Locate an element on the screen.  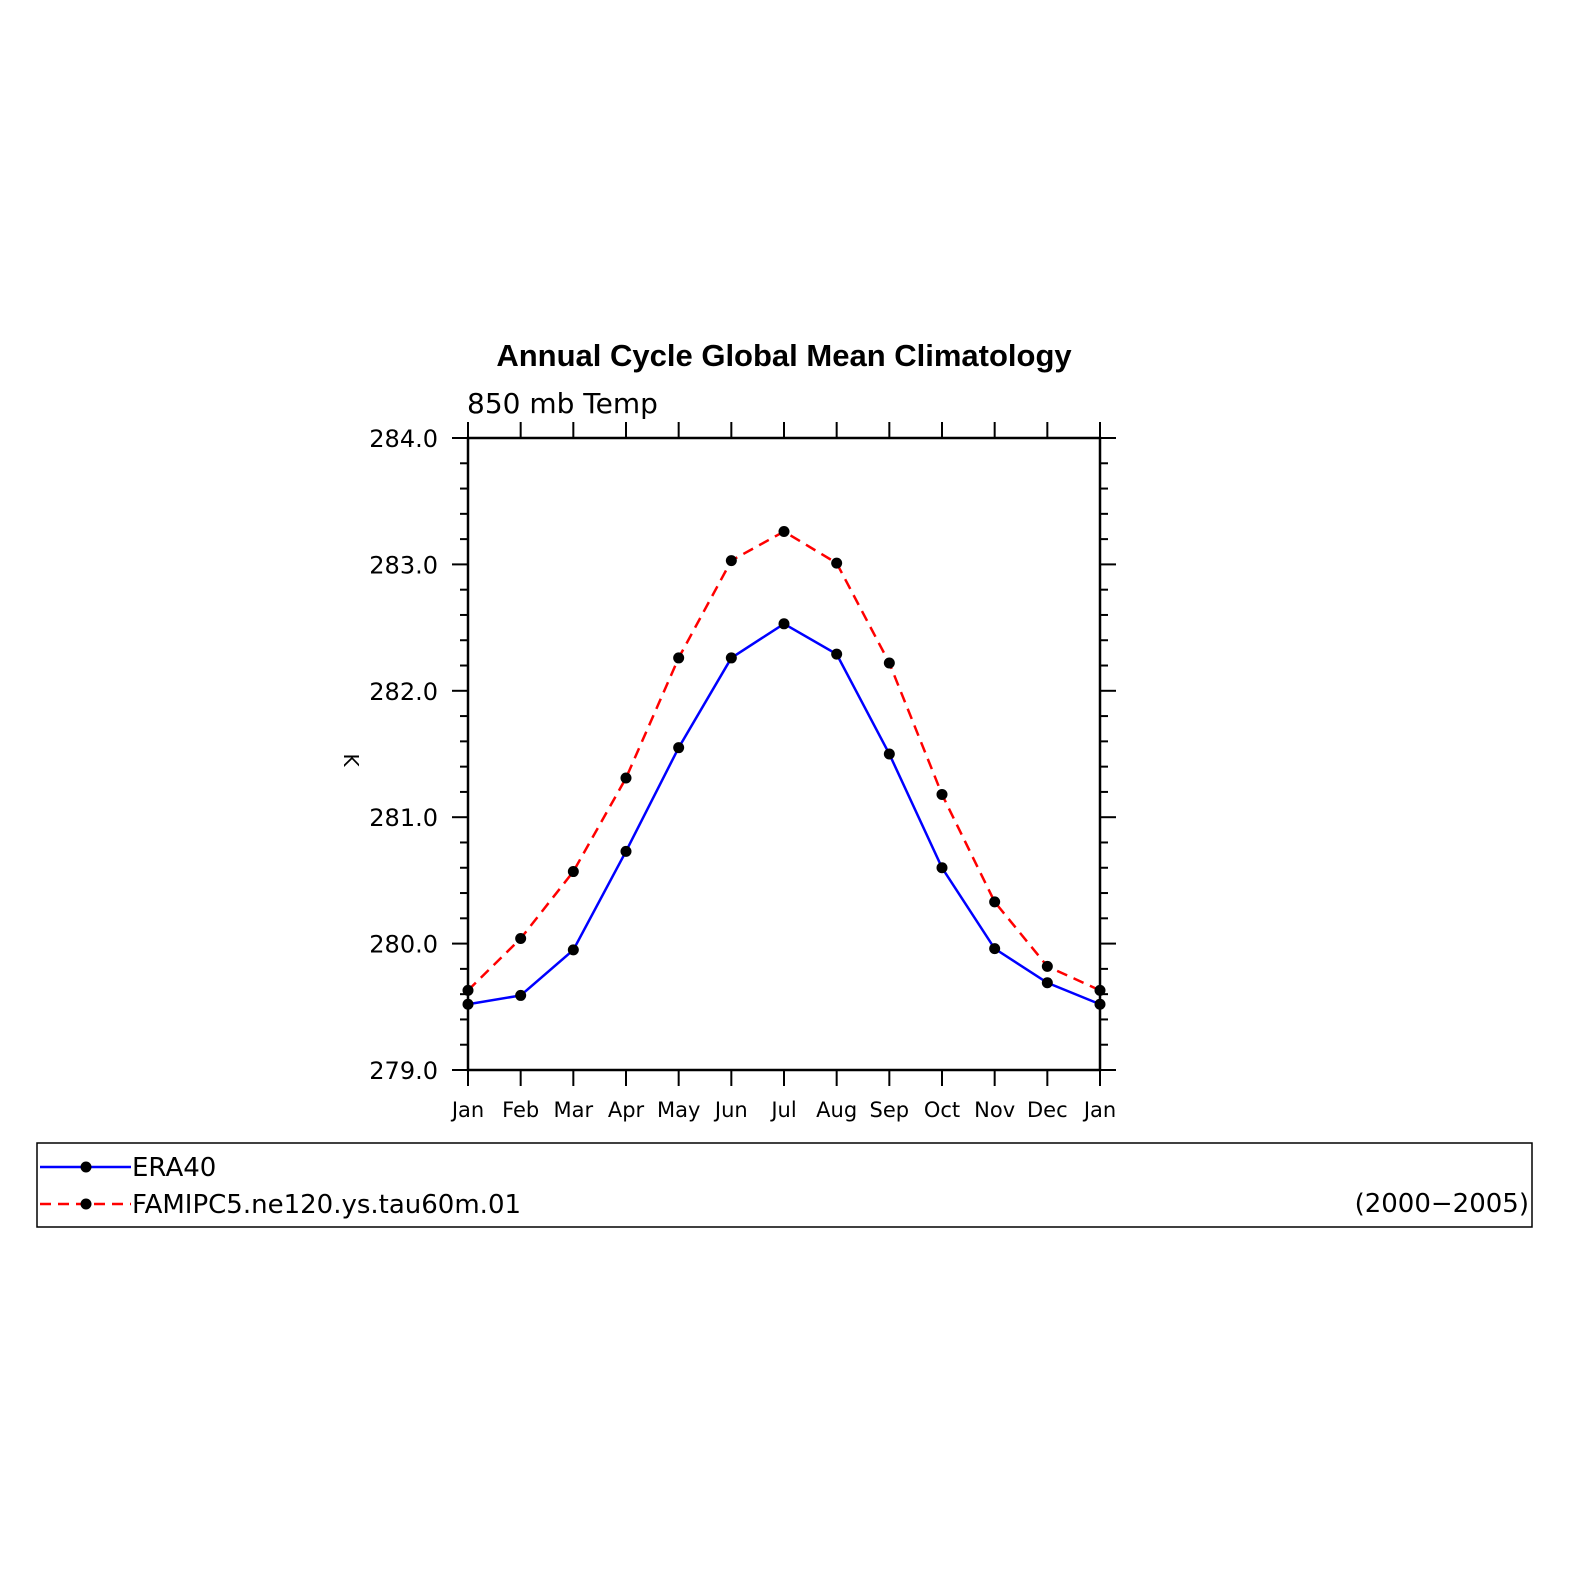
y-tick-label: 280.0 is located at coordinates (403, 945).